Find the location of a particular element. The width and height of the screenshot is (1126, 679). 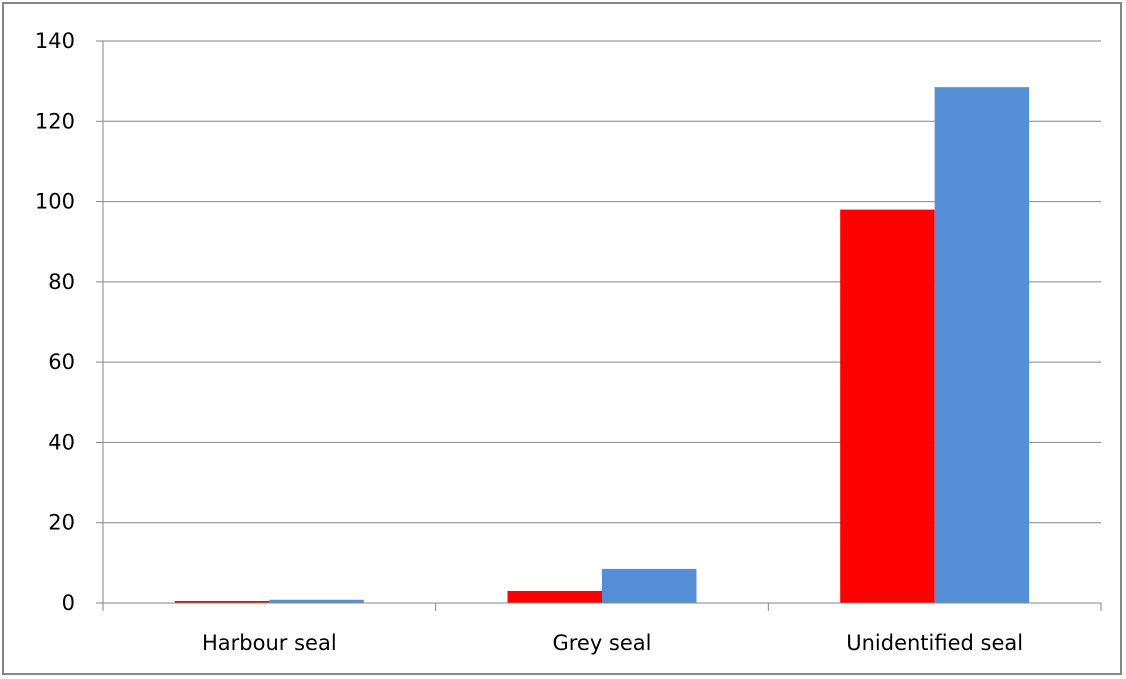

x-category-label: Unidentified seal is located at coordinates (934, 643).